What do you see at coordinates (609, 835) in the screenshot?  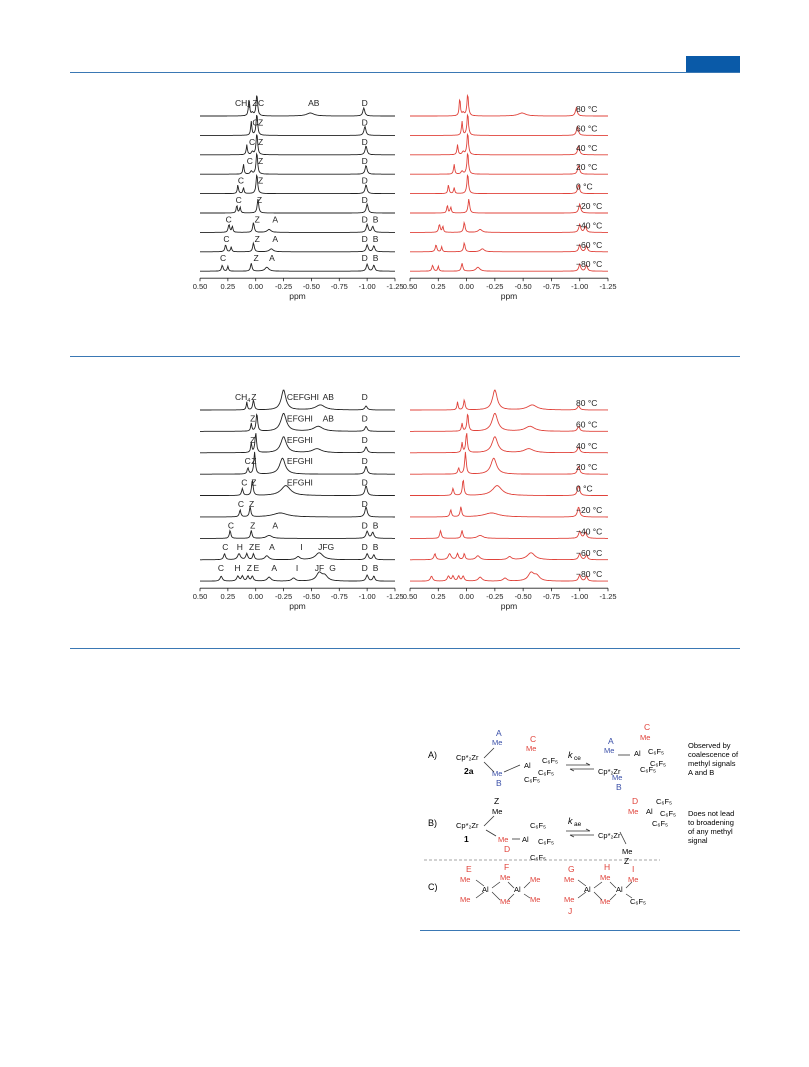 I see `row-b-metal-2: Cp*₂Zr` at bounding box center [609, 835].